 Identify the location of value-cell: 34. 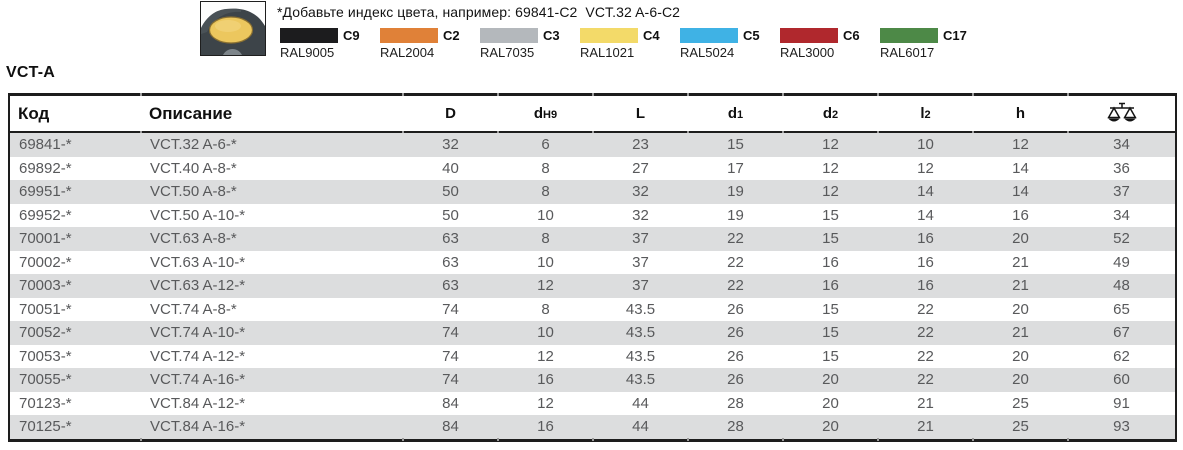
(1121, 215).